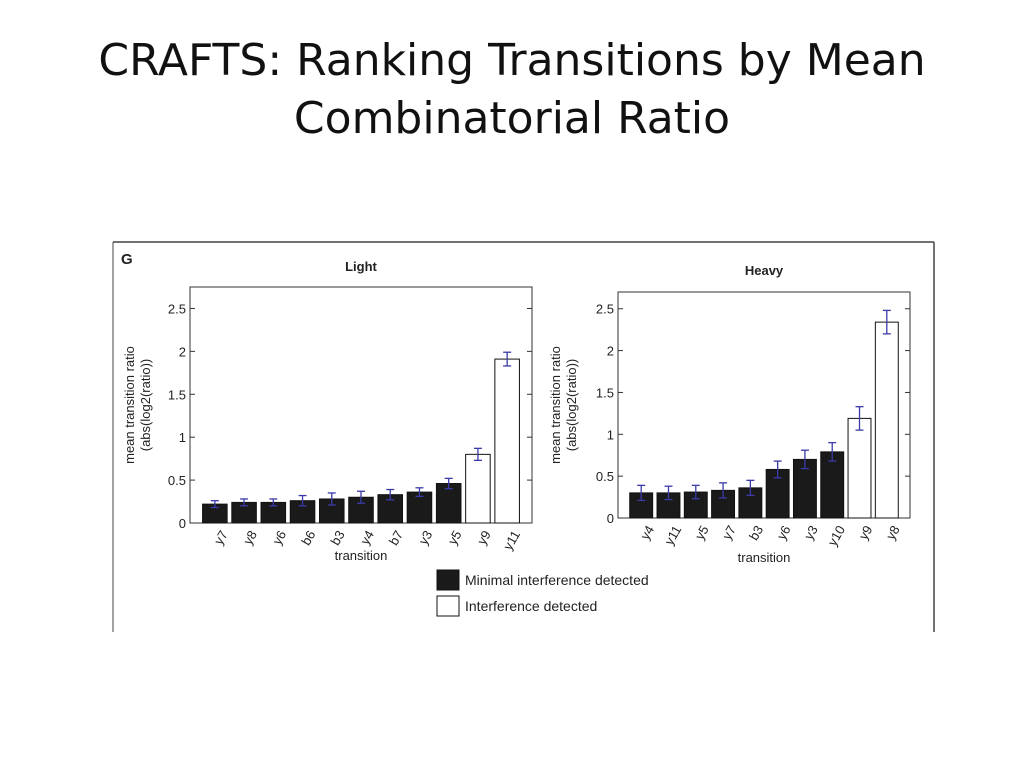 This screenshot has width=1024, height=768. What do you see at coordinates (182, 437) in the screenshot?
I see `y-tick-label-light-2: 1` at bounding box center [182, 437].